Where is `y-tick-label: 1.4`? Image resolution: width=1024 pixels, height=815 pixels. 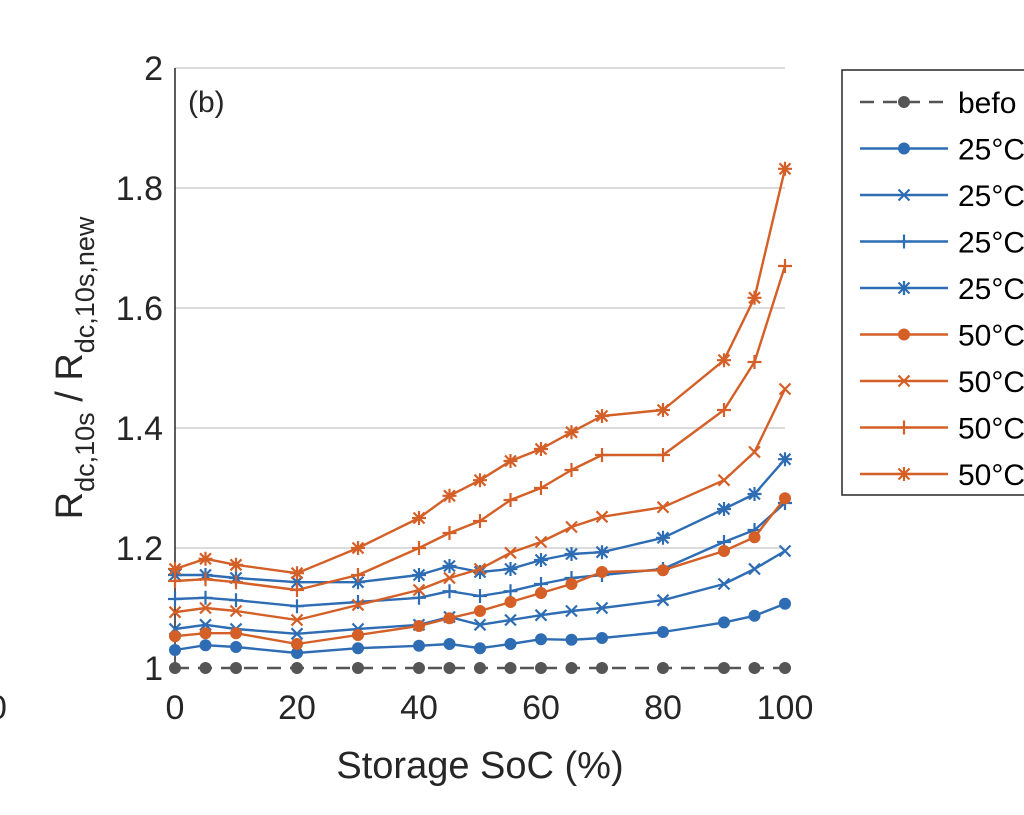
y-tick-label: 1.4 is located at coordinates (139, 429).